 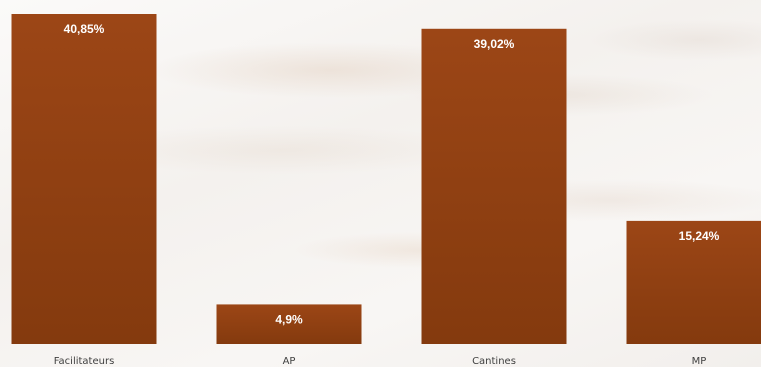 I want to click on x-axis-tick-labels: Facilitateurs AP Cantines MP, so click(x=380, y=361).